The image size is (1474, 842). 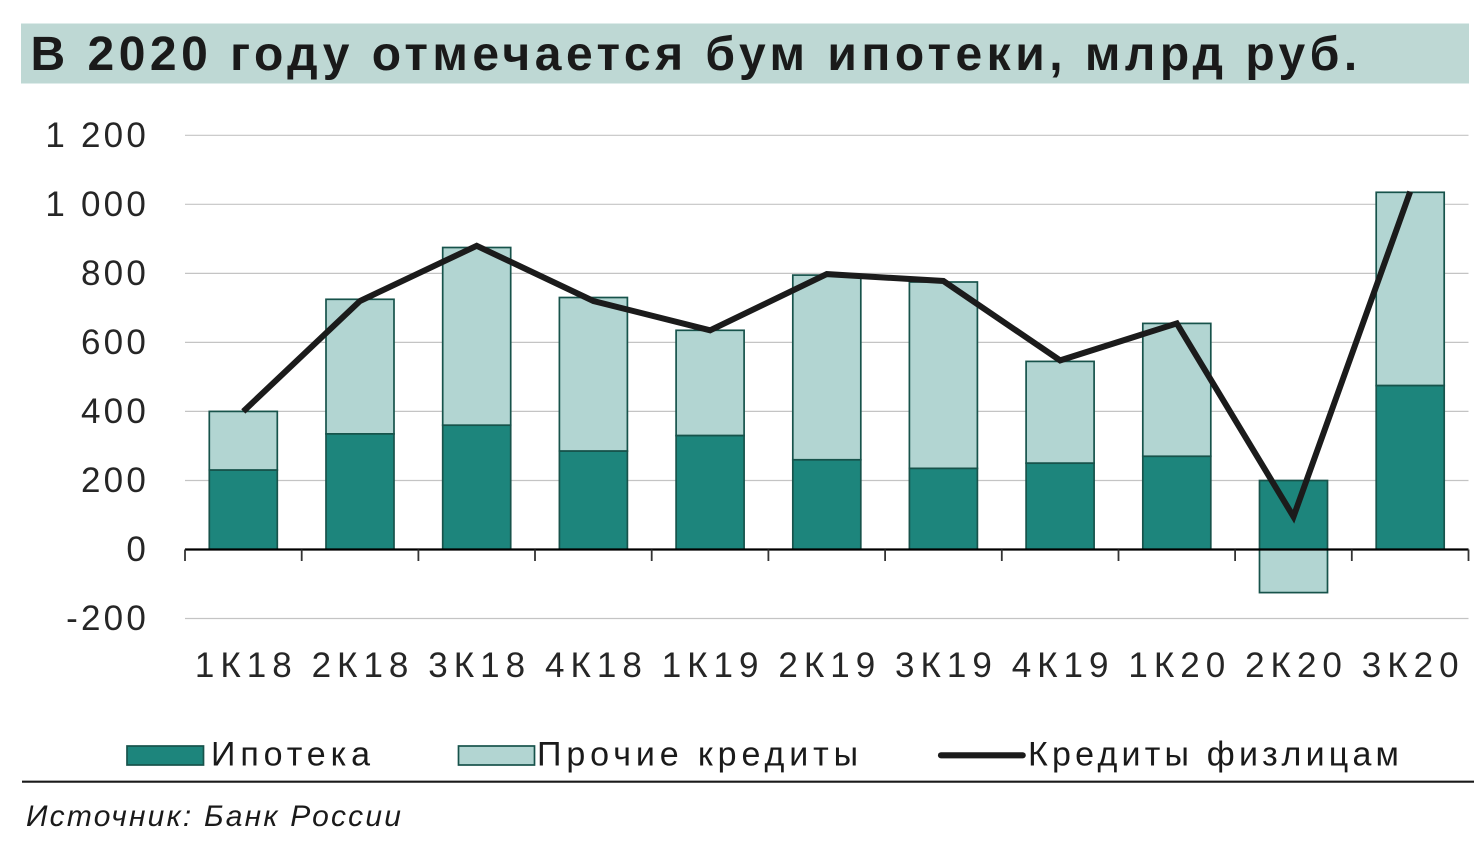 I want to click on svg-text: Ипотека, so click(x=293, y=755).